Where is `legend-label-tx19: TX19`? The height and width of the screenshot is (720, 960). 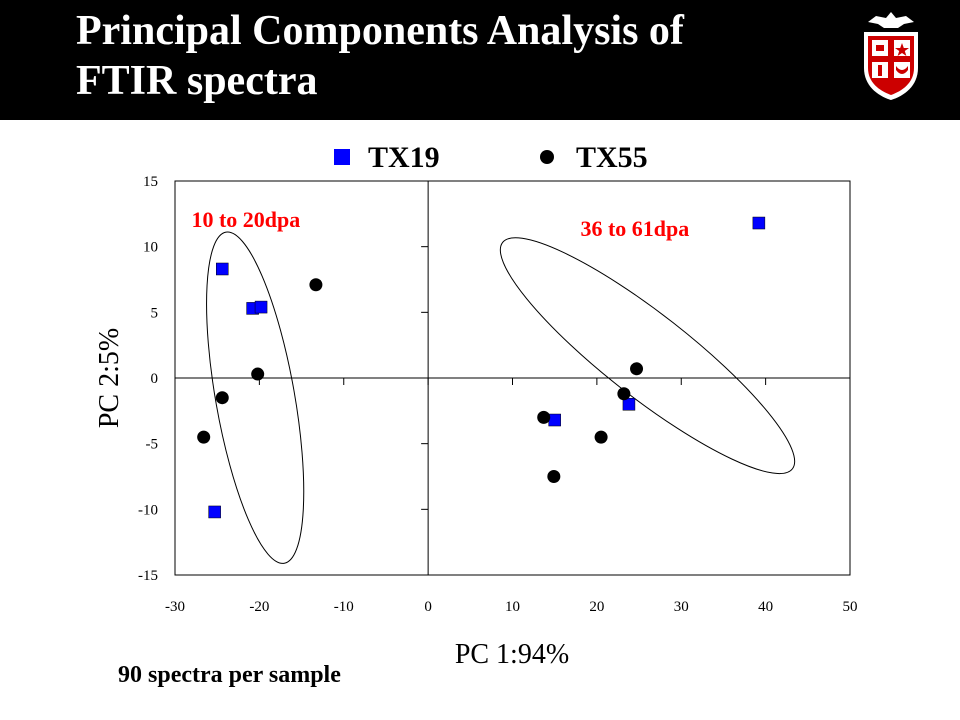 legend-label-tx19: TX19 is located at coordinates (404, 157).